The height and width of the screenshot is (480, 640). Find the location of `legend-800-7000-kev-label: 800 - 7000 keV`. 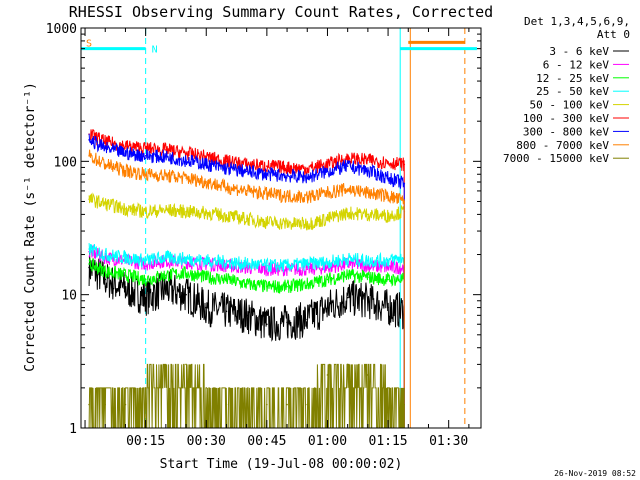

legend-800-7000-kev-label: 800 - 7000 keV is located at coordinates (562, 145).